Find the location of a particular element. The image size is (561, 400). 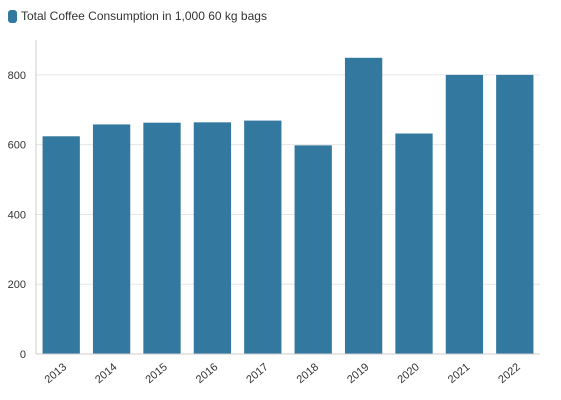

bar-2018 is located at coordinates (313, 249).